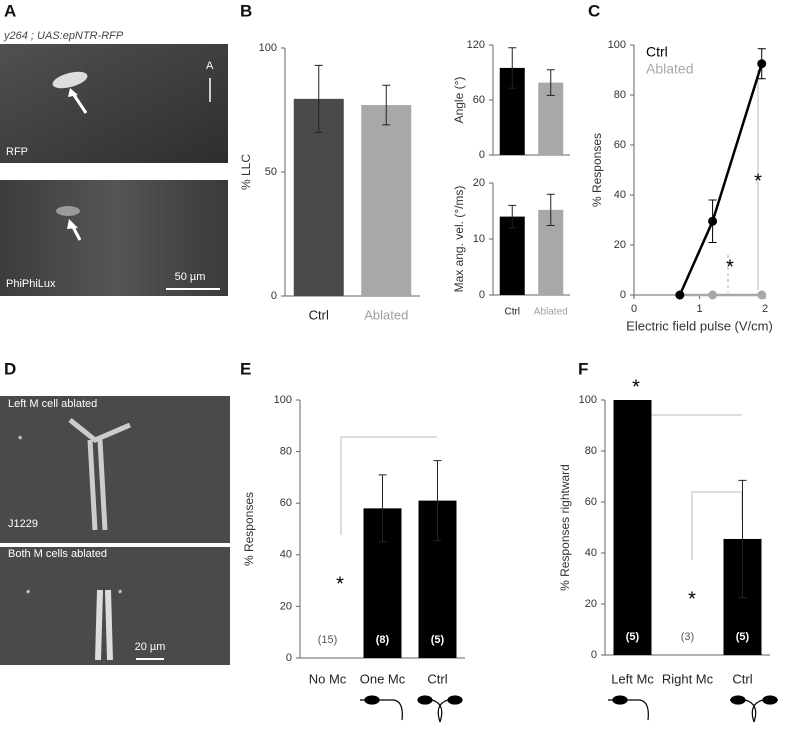 The width and height of the screenshot is (800, 731). I want to click on y-axis-label: Max ang. vel. (°/ms), so click(459, 239).